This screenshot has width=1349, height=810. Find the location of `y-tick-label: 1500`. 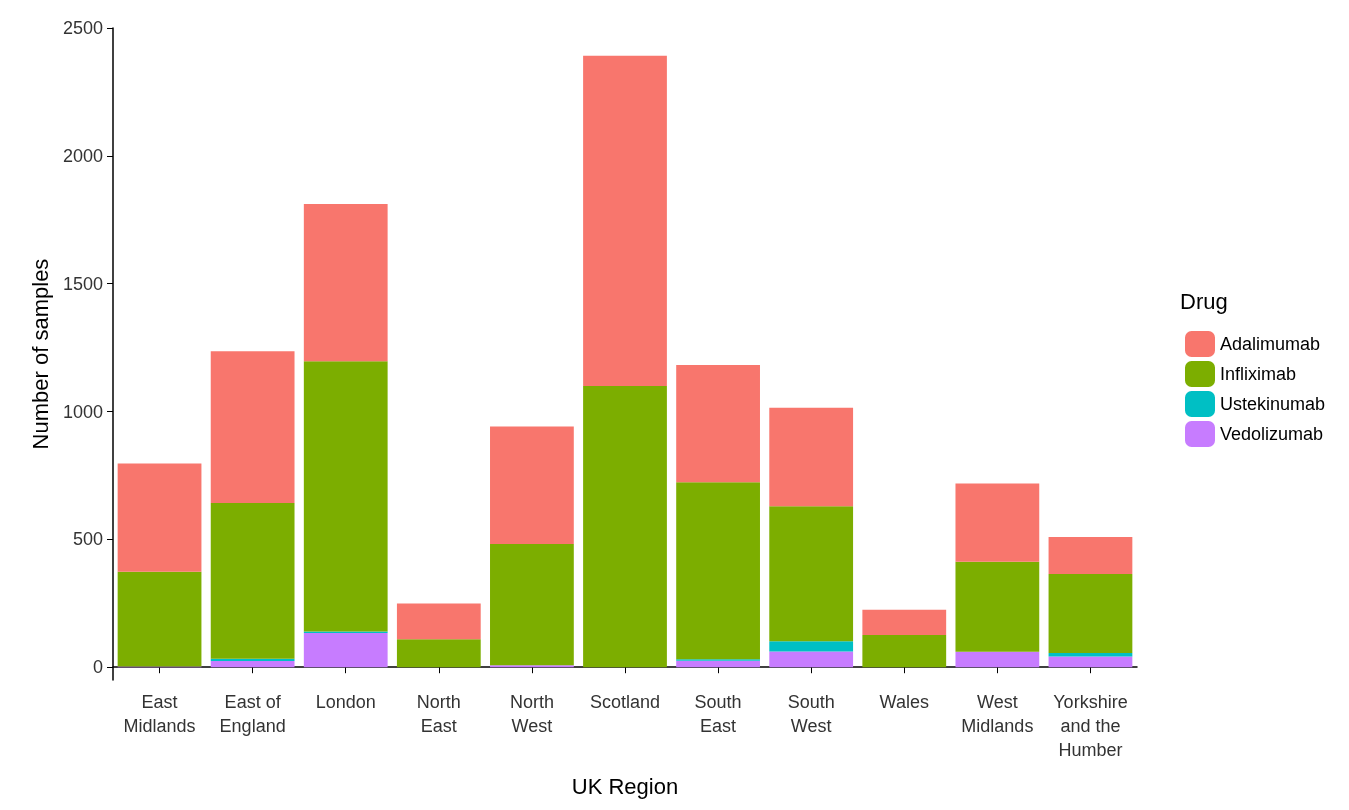

y-tick-label: 1500 is located at coordinates (82, 283).